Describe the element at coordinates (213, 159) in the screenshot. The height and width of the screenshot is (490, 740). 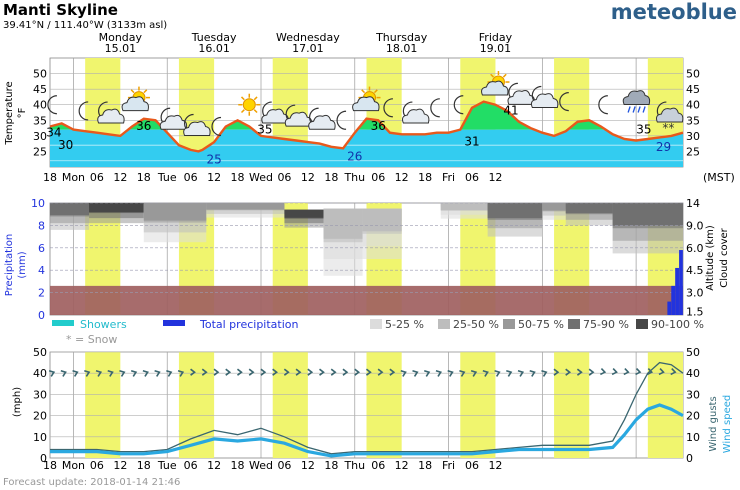
I see `temp-data-label: 25` at that location.